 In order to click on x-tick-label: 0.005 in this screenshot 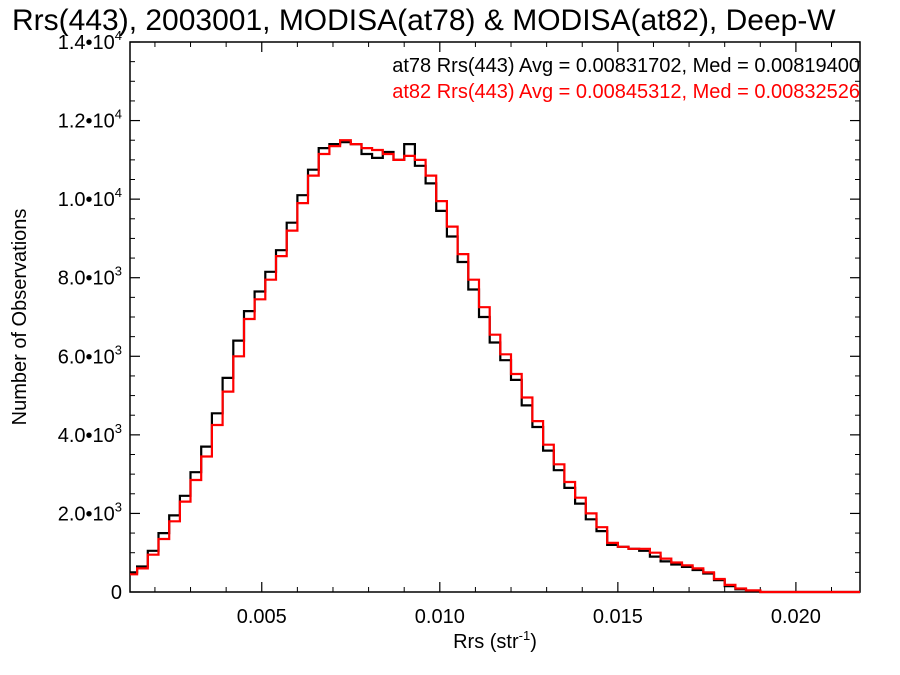, I will do `click(262, 617)`.